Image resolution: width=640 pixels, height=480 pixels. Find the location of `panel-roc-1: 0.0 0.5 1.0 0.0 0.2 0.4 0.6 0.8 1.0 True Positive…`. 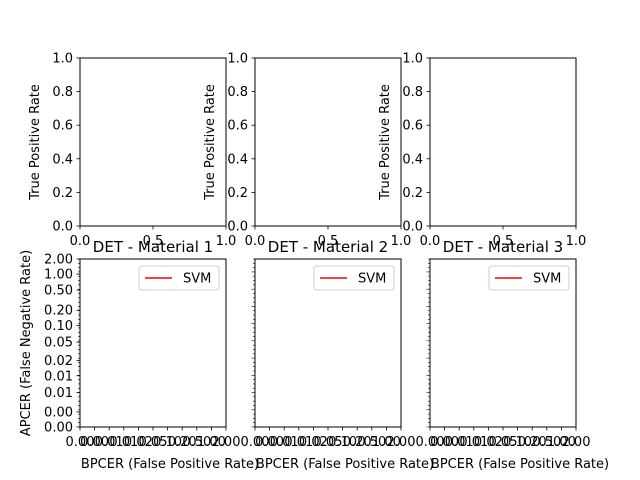

panel-roc-1: 0.0 0.5 1.0 0.0 0.2 0.4 0.6 0.8 1.0 True Positive… is located at coordinates (132, 151).